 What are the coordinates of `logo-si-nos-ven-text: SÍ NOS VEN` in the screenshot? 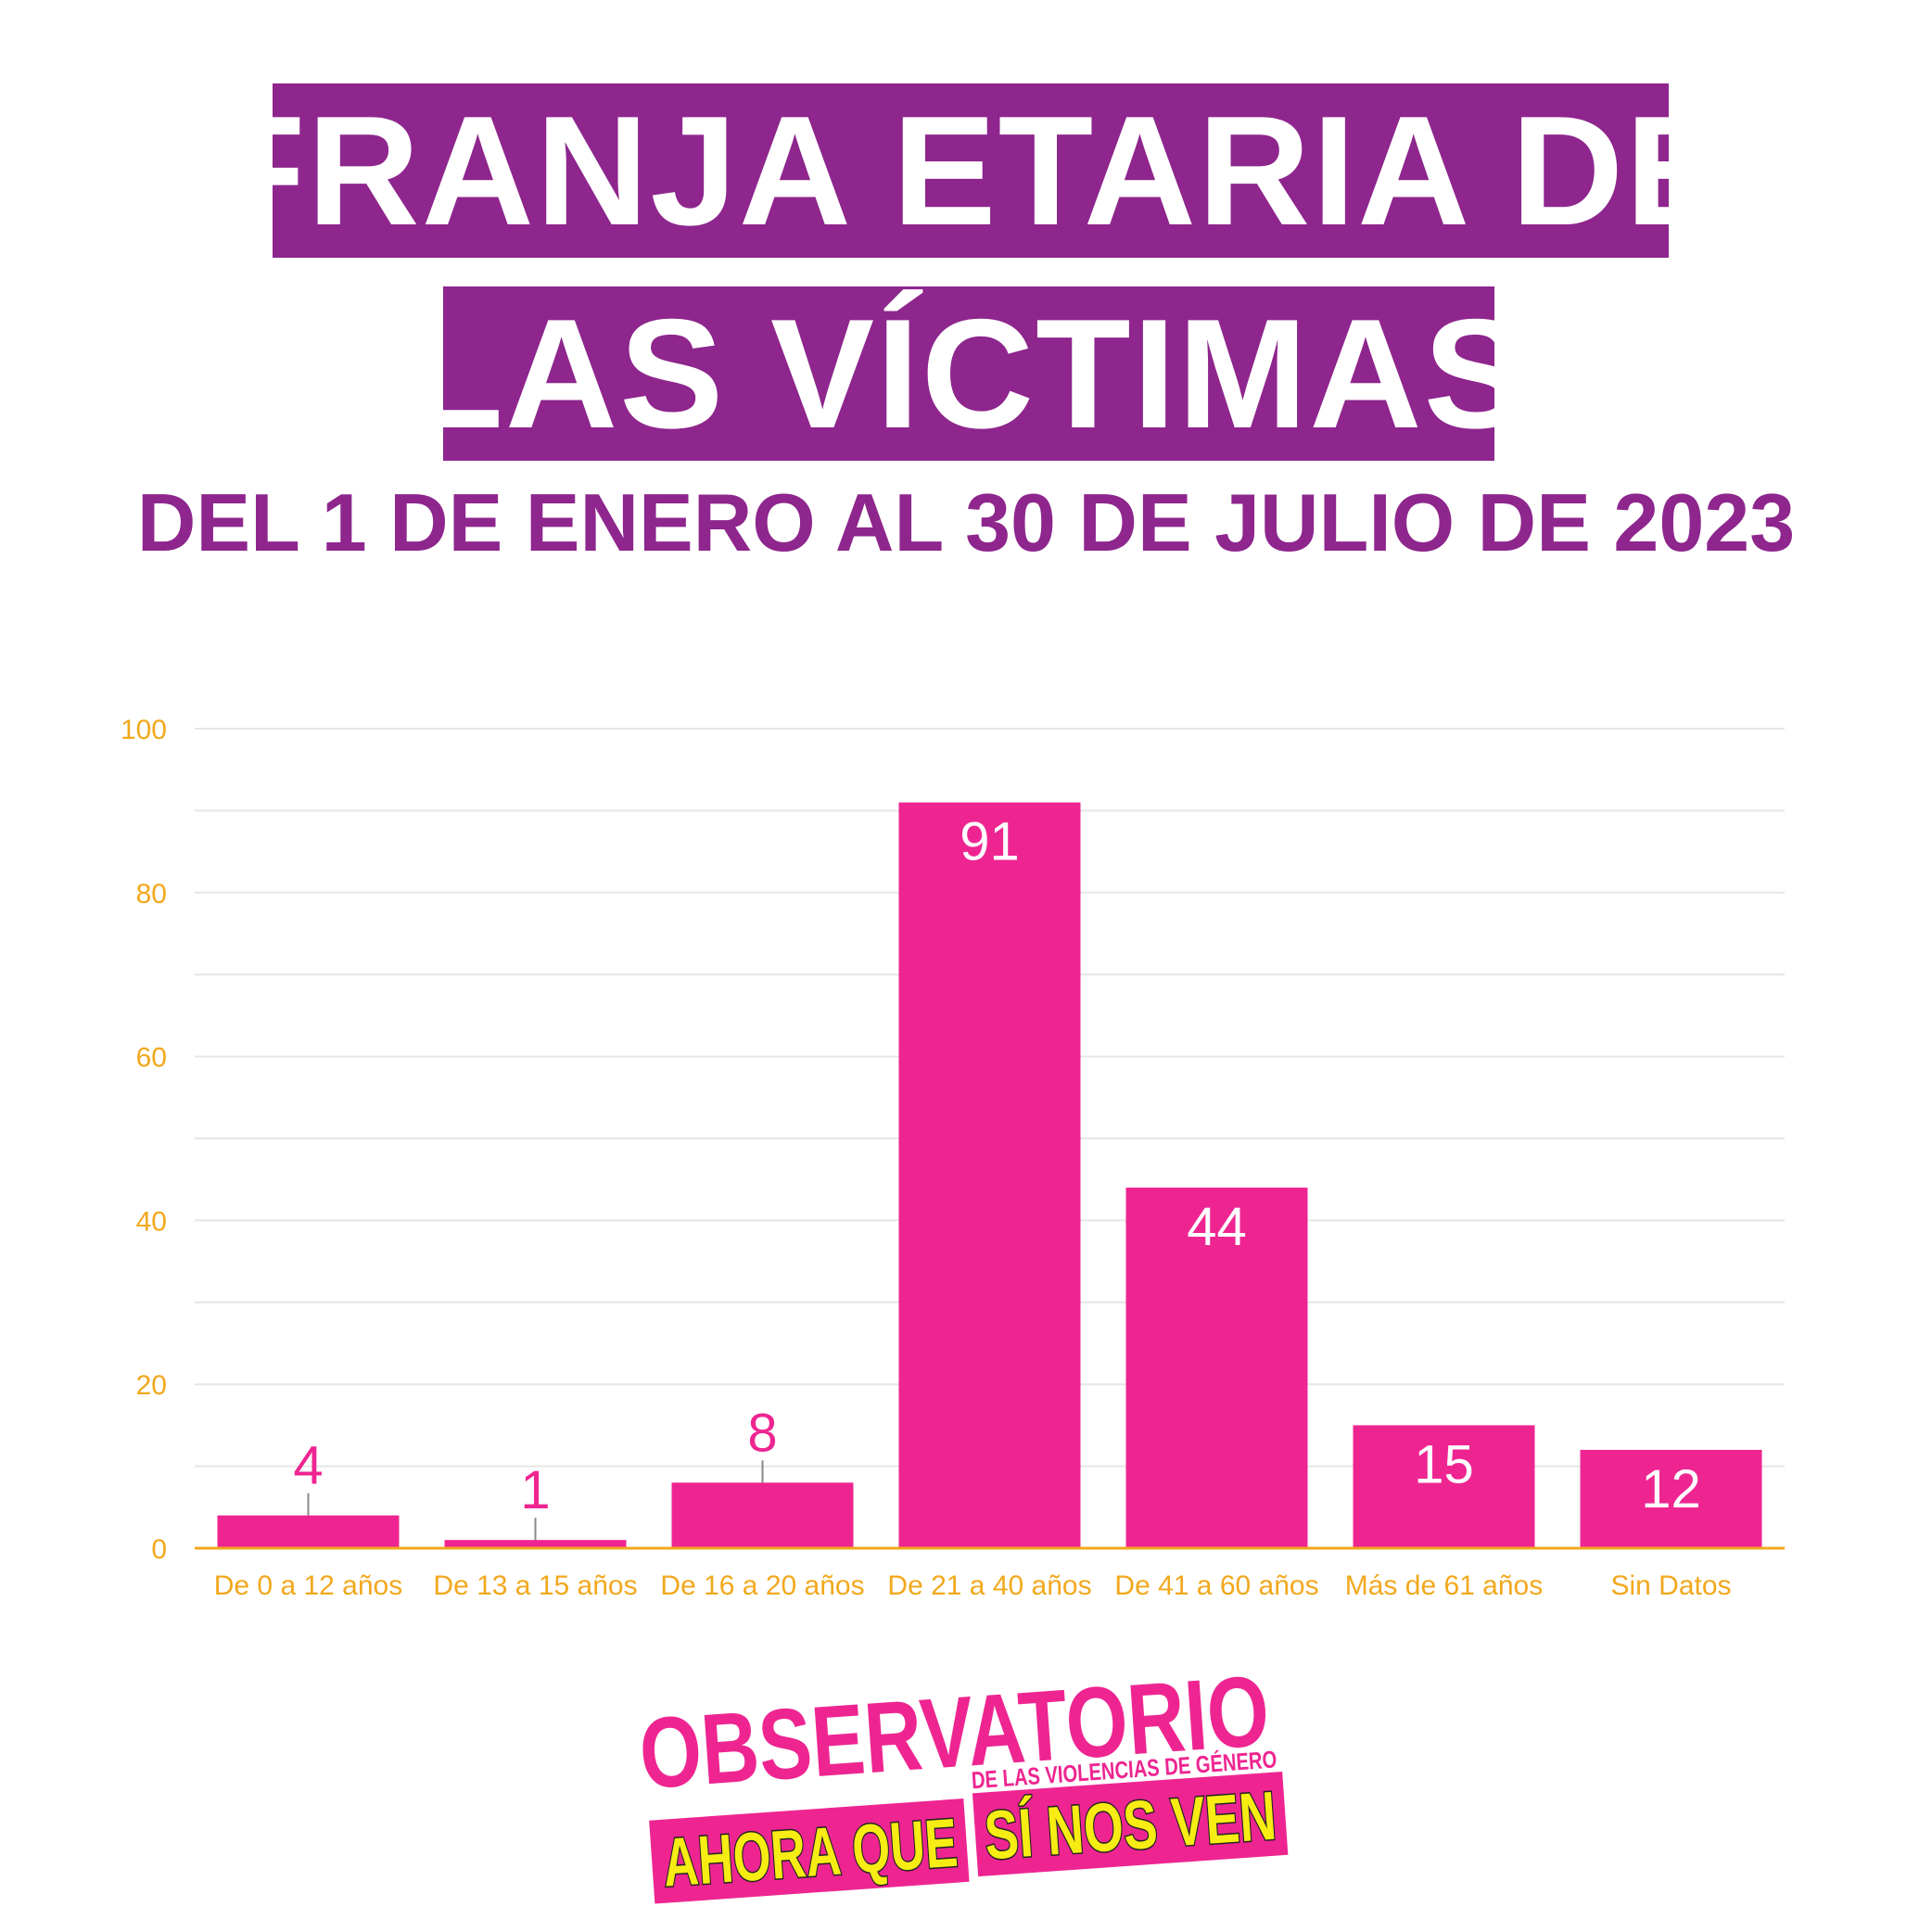 It's located at (1130, 1826).